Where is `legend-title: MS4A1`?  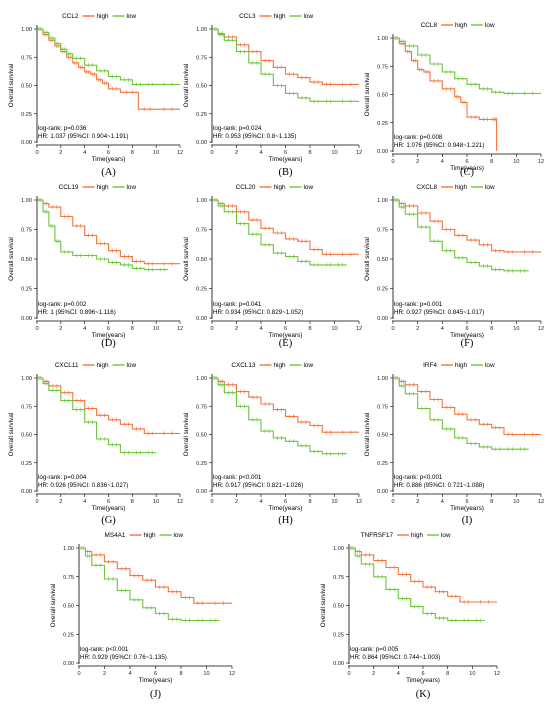
legend-title: MS4A1 is located at coordinates (115, 535).